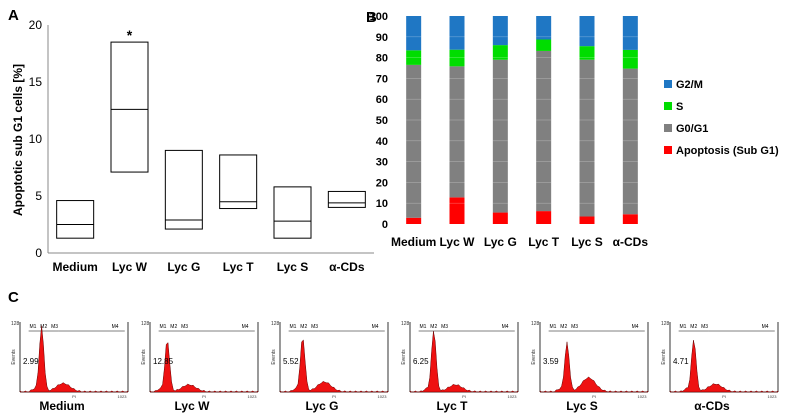  Describe the element at coordinates (689, 85) in the screenshot. I see `legend-label: G2/M` at that location.